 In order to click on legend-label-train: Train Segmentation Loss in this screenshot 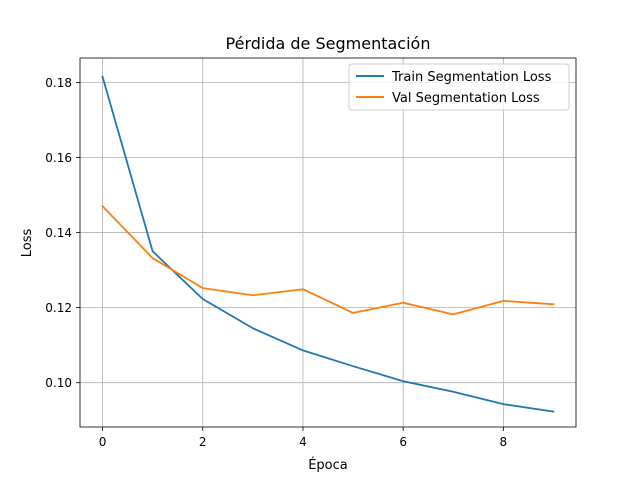, I will do `click(471, 77)`.